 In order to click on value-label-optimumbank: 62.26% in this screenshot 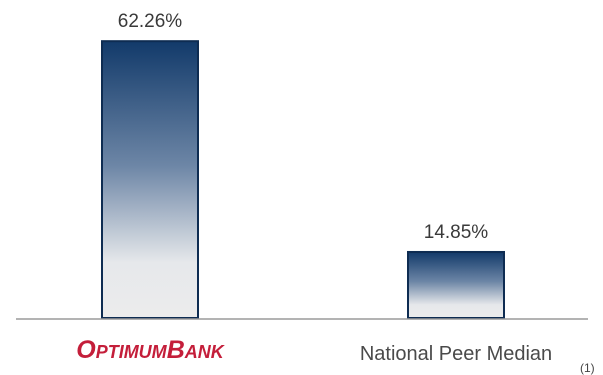, I will do `click(150, 21)`.